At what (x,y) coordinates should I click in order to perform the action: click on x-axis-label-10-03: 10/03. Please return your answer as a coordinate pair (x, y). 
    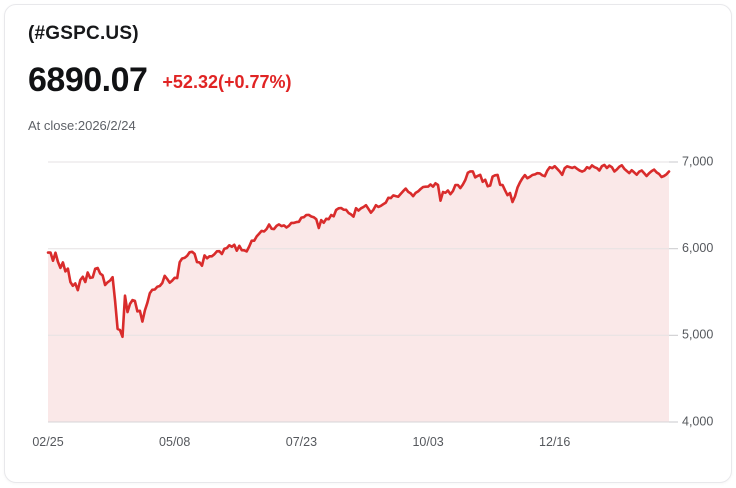
    Looking at the image, I should click on (427, 442).